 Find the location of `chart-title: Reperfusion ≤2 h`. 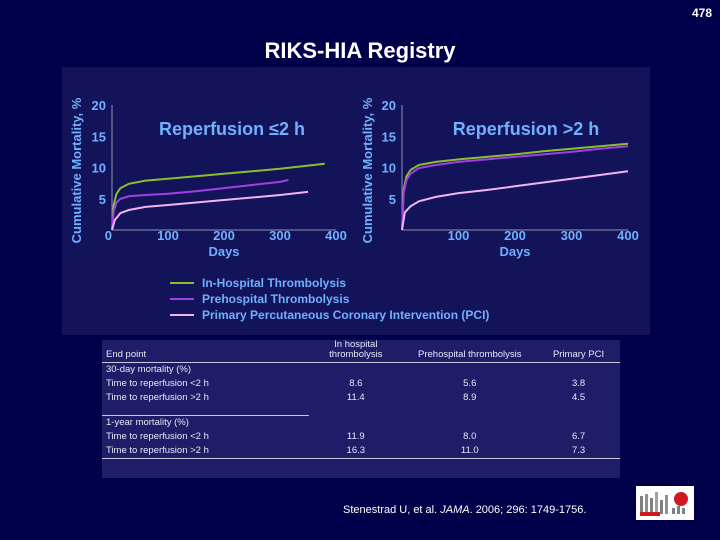

chart-title: Reperfusion ≤2 h is located at coordinates (232, 129).